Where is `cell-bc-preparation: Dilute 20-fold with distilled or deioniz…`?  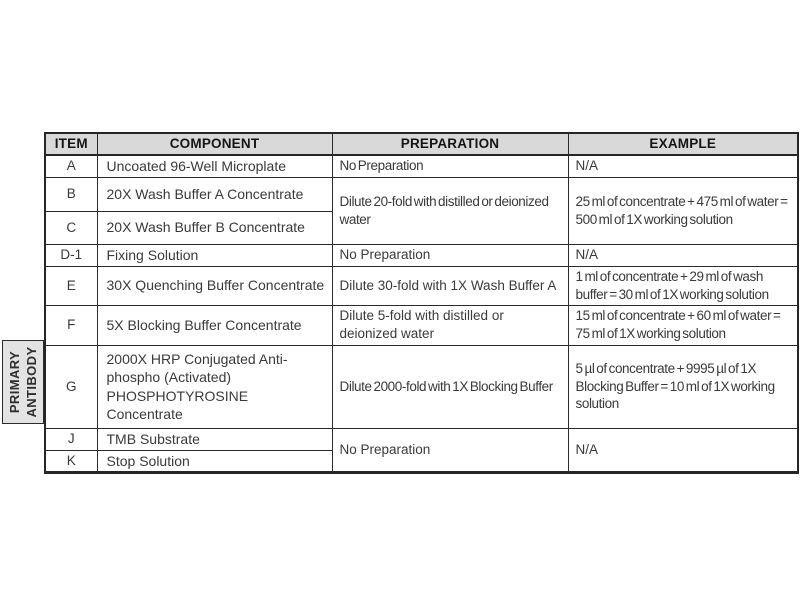
cell-bc-preparation: Dilute 20-fold with distilled or deioniz… is located at coordinates (450, 210).